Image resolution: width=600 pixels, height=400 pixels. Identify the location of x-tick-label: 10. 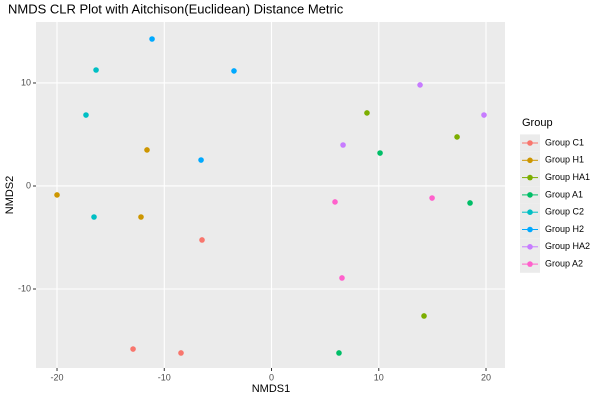
(379, 377).